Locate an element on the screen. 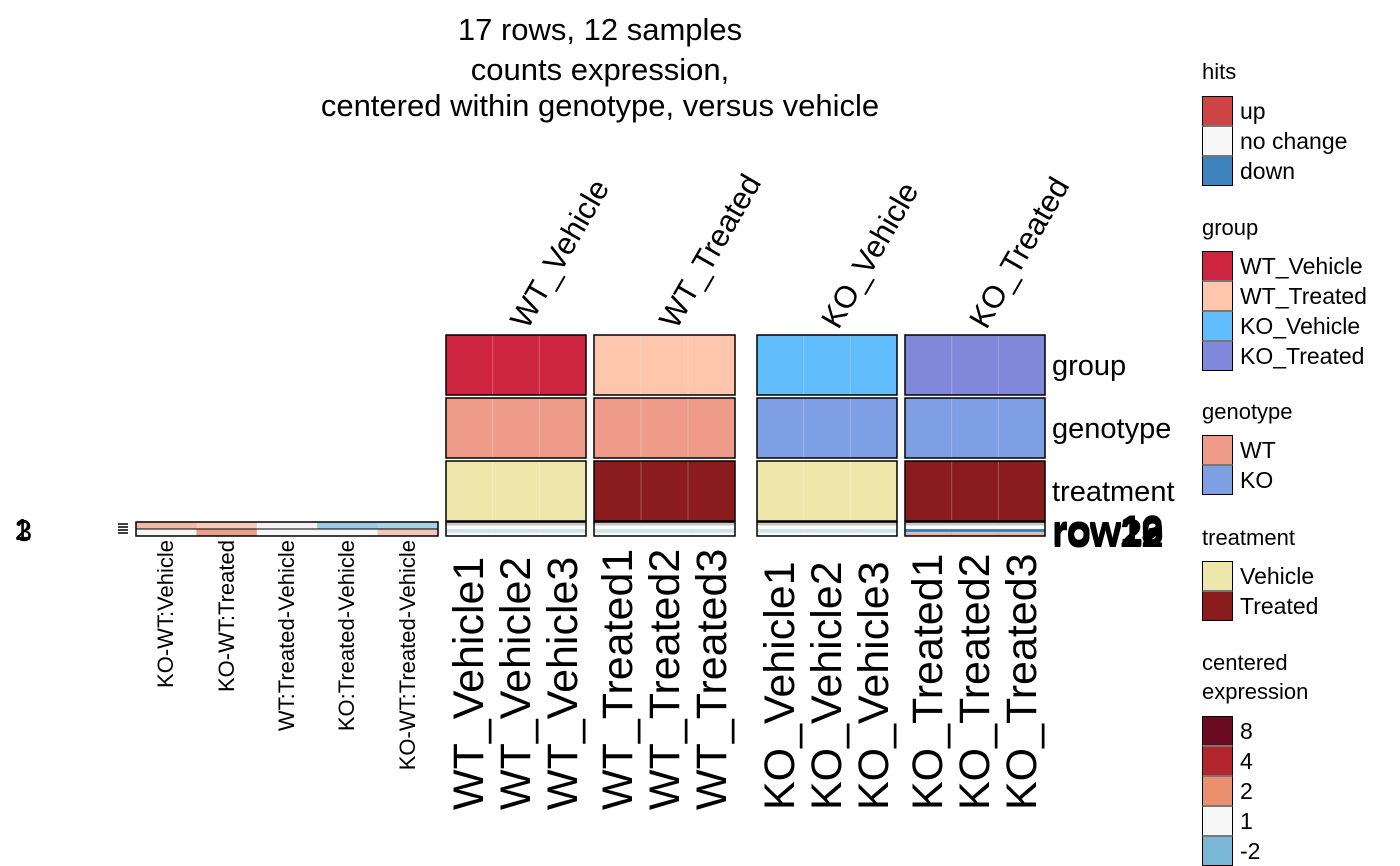 The width and height of the screenshot is (1400, 866). row-label: row16 is located at coordinates (1108, 532).